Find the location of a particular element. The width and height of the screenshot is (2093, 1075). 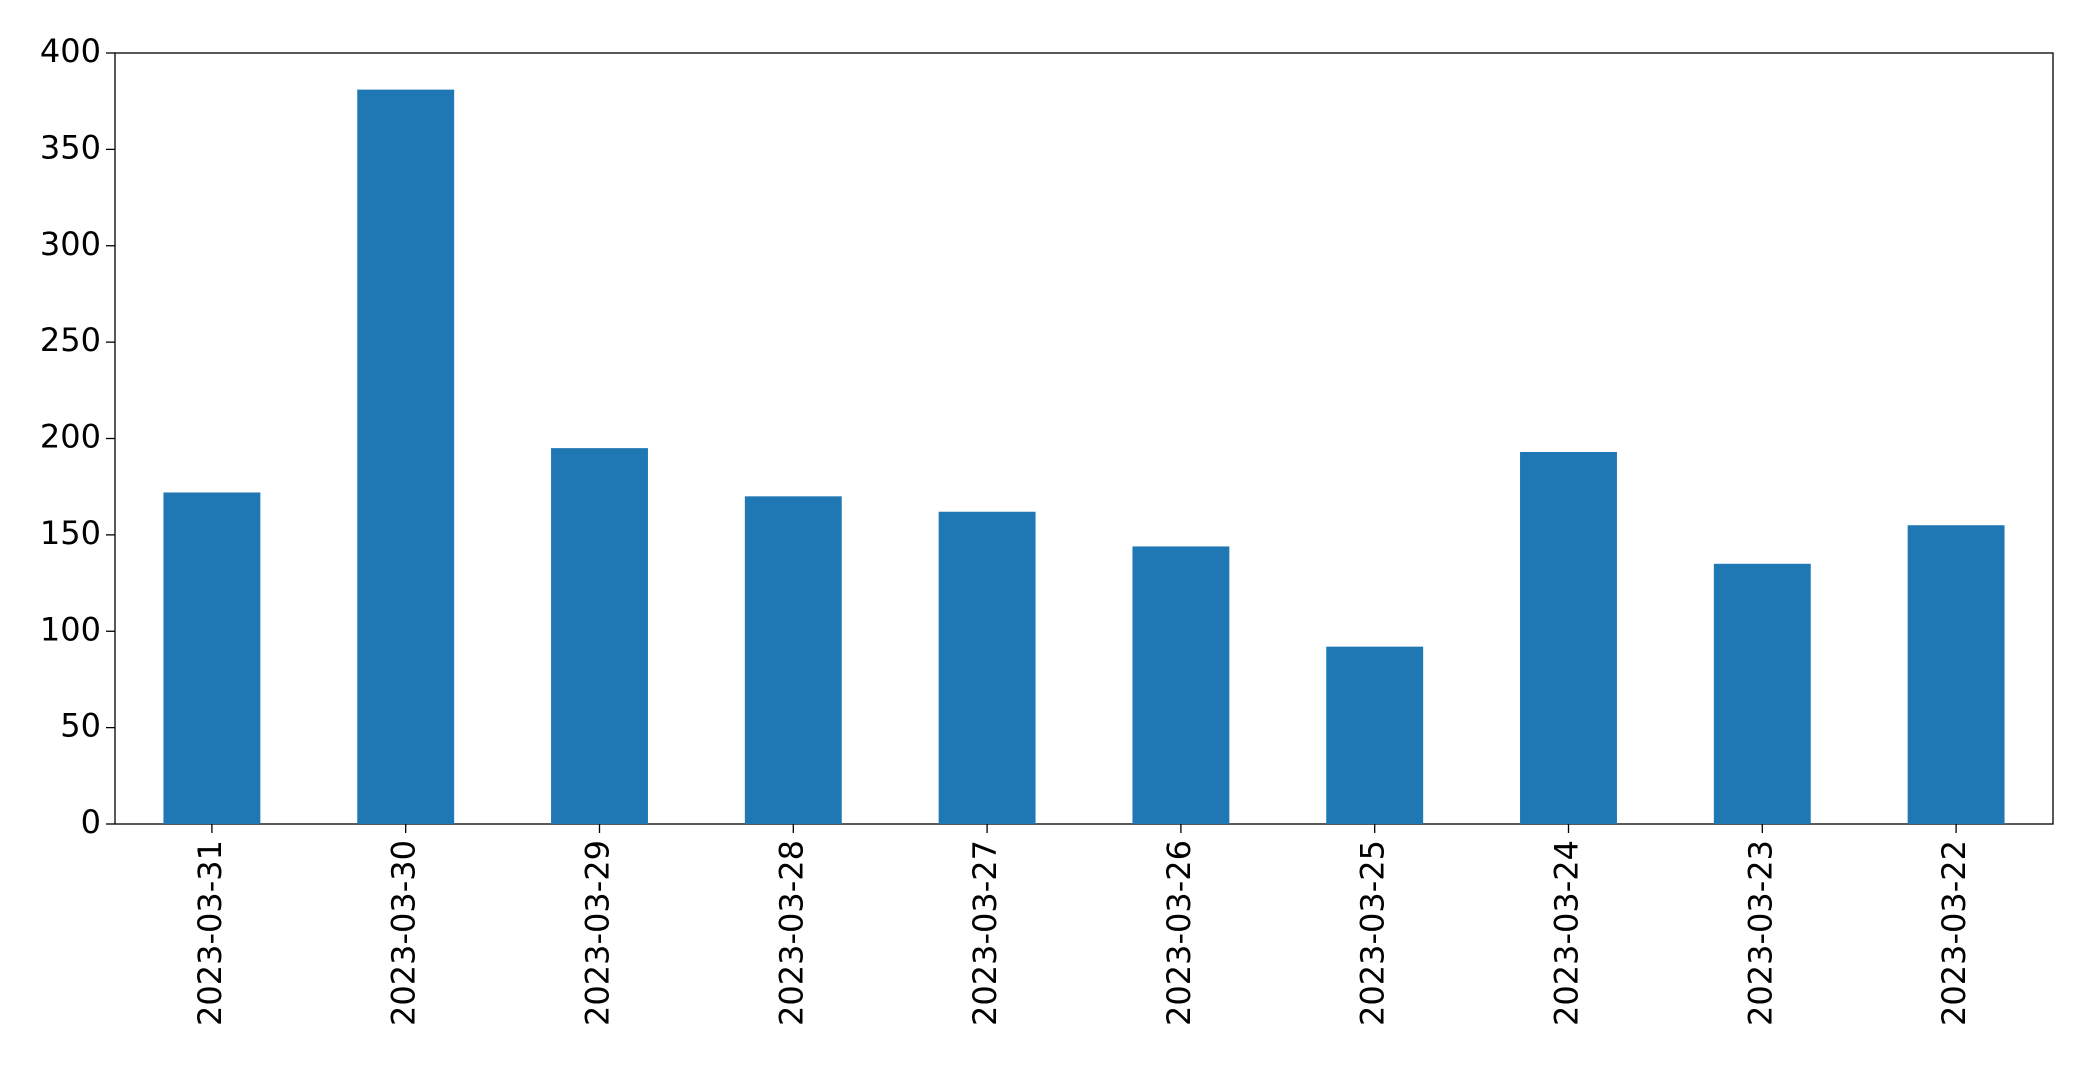

x-tick-label: 2023-03-29 is located at coordinates (598, 933).